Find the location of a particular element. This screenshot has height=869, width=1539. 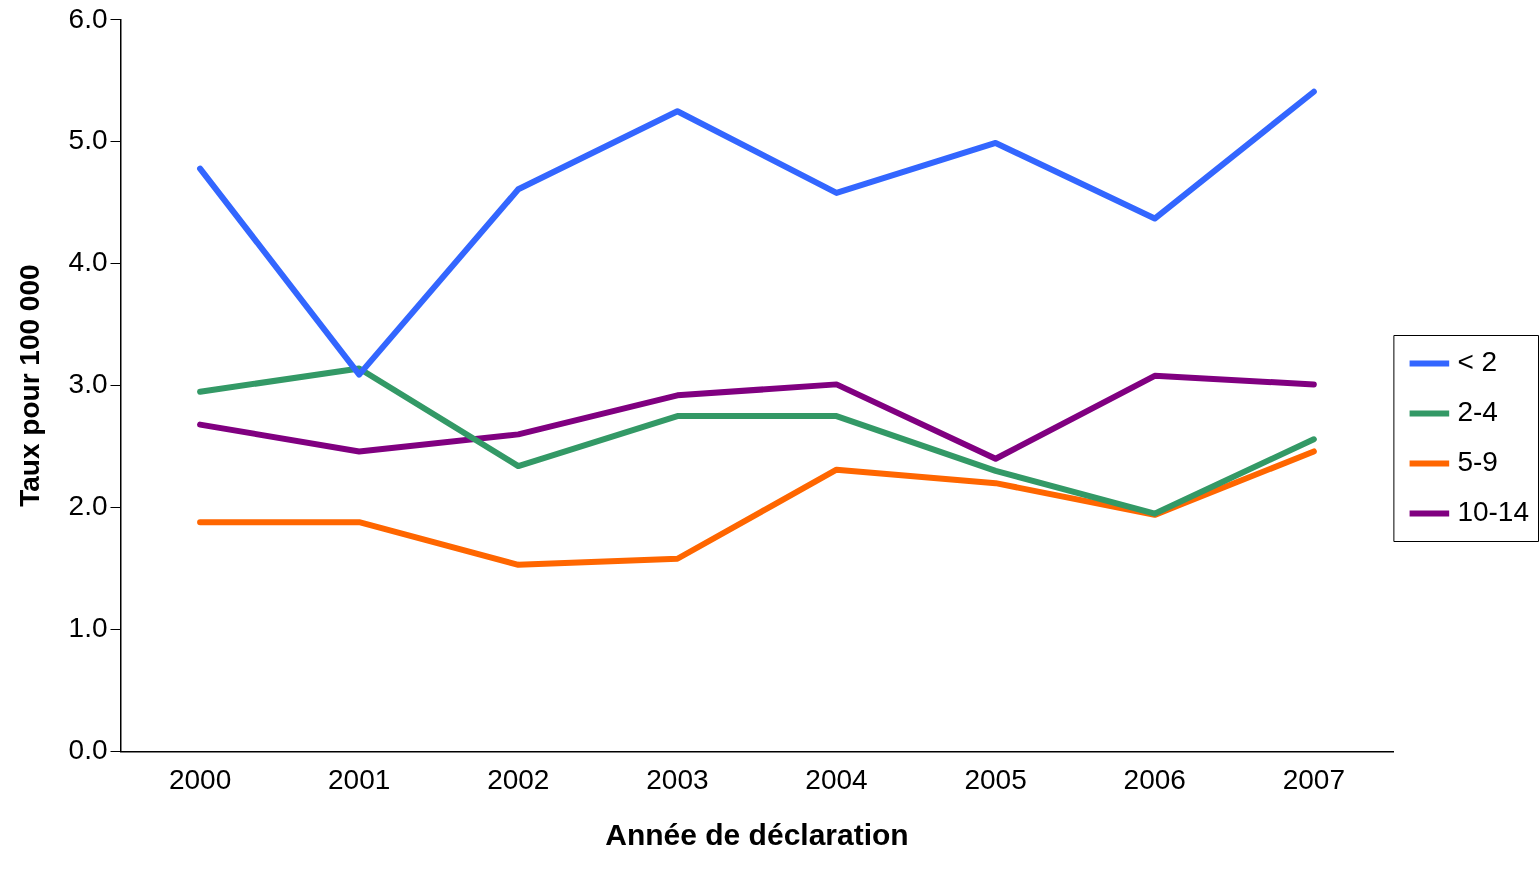

x-tick-label: 2000 is located at coordinates (200, 779).